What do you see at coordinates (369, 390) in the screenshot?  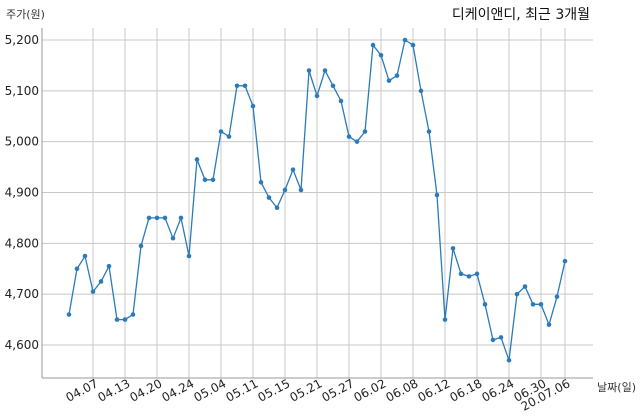 I see `x-tick-label: 06.02` at bounding box center [369, 390].